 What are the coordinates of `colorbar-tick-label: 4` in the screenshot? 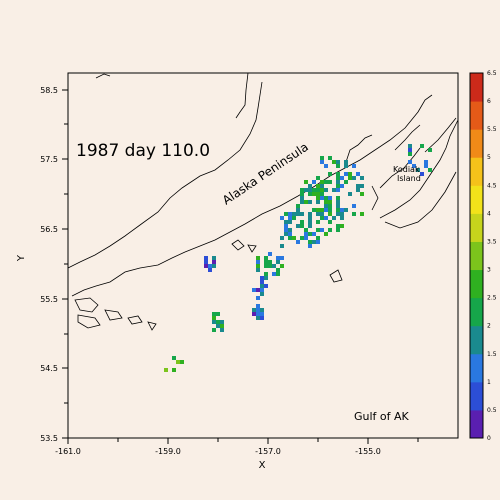 It's located at (489, 213).